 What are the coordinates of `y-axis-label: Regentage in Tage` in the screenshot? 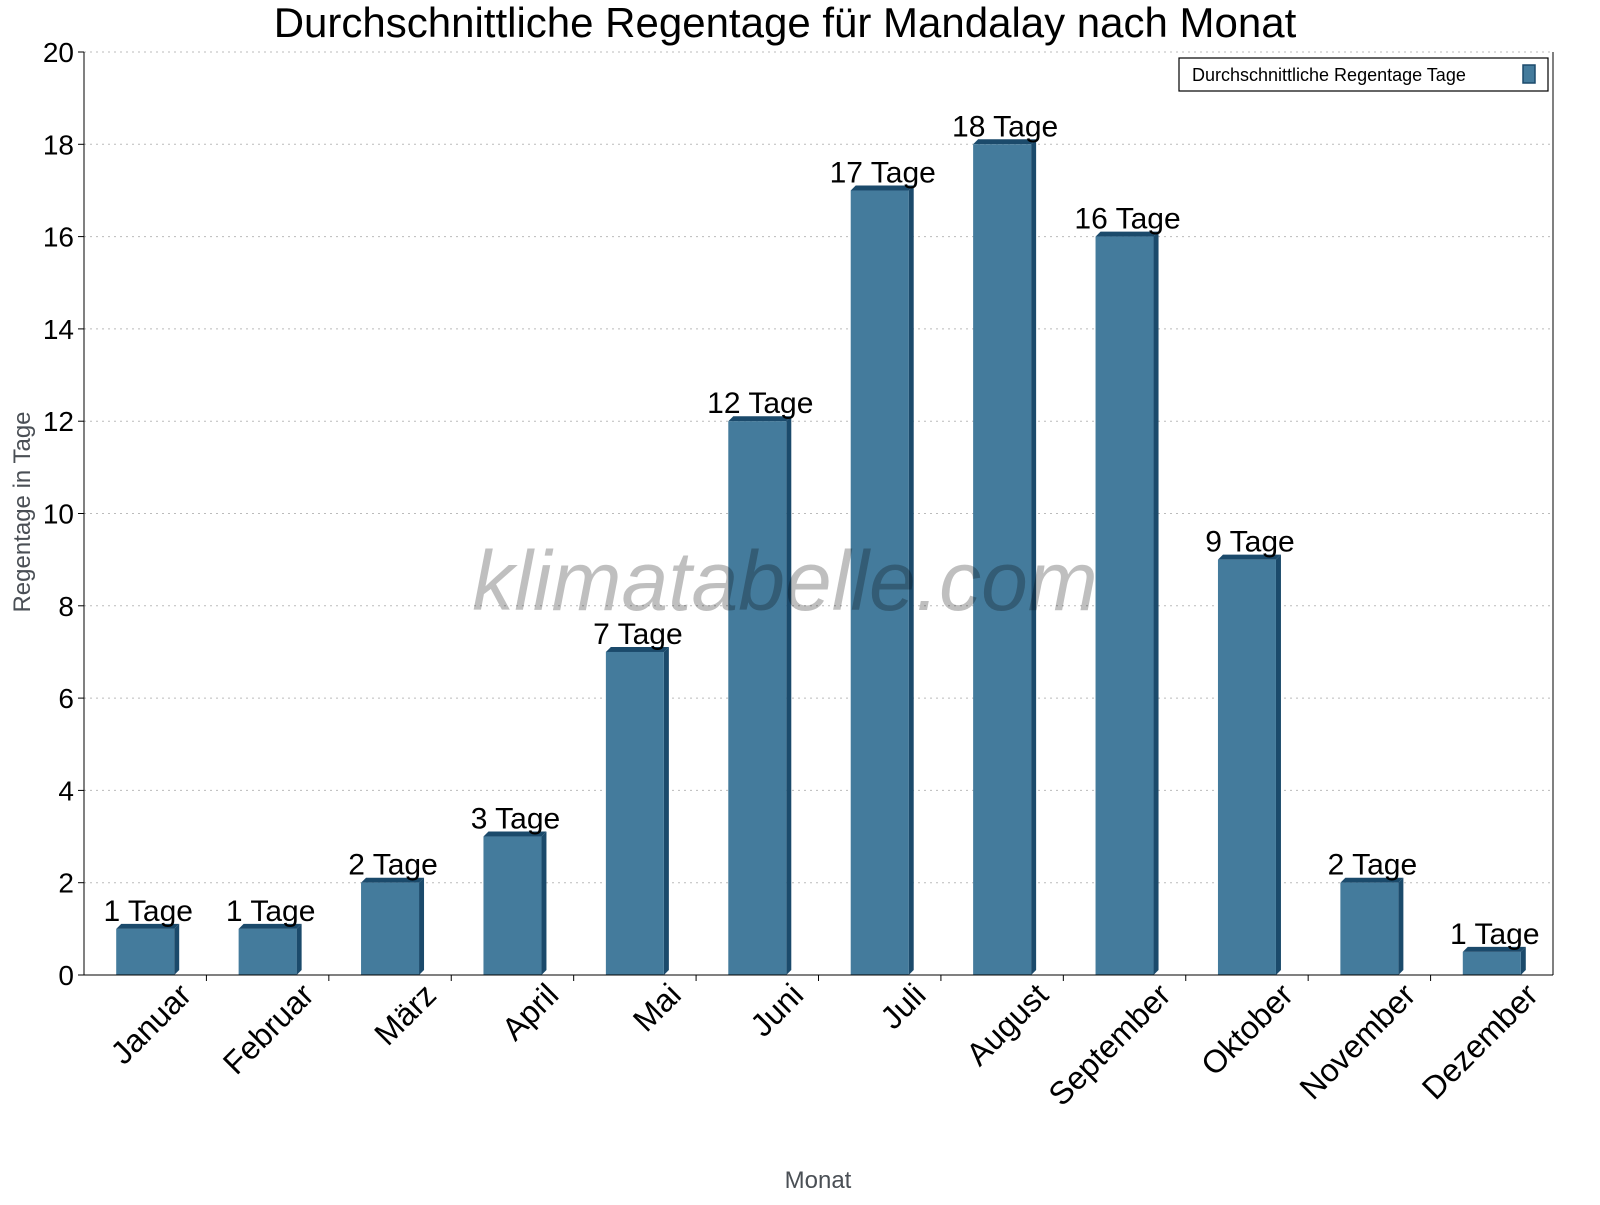 It's located at (22, 511).